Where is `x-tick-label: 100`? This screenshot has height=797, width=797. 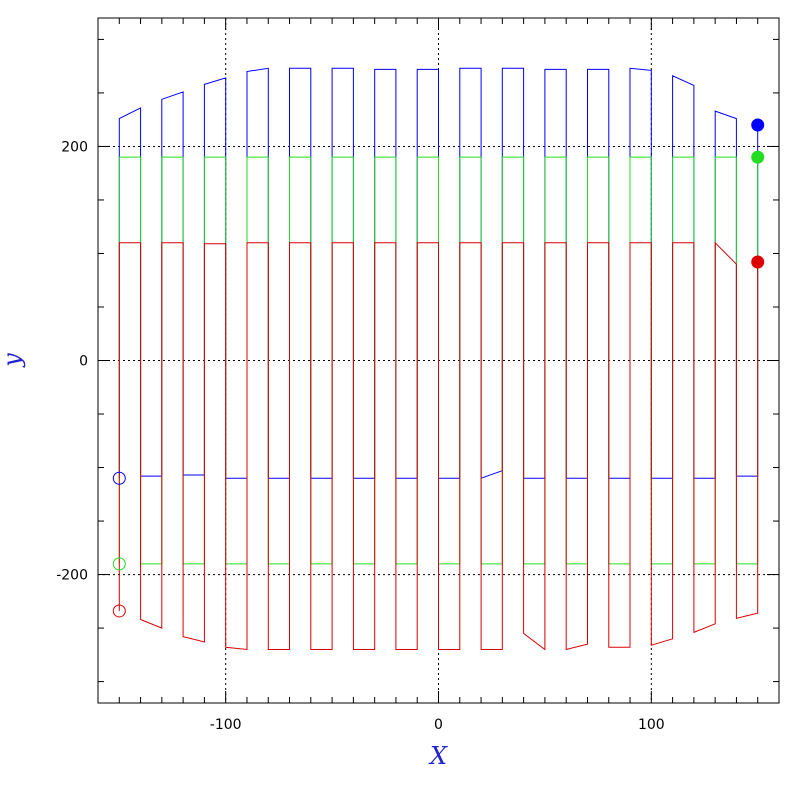 x-tick-label: 100 is located at coordinates (651, 725).